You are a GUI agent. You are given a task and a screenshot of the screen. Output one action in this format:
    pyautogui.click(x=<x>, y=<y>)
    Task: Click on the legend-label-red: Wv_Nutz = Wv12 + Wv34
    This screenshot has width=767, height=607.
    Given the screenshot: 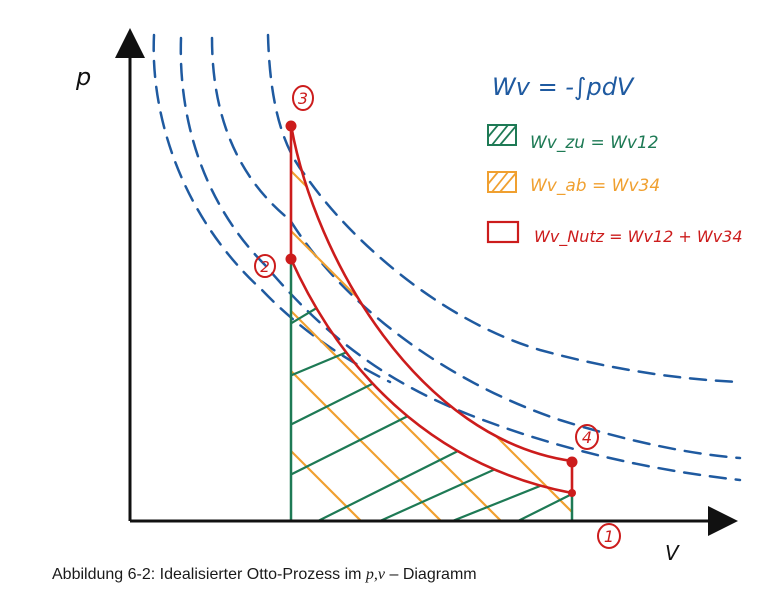 What is the action you would take?
    pyautogui.click(x=638, y=237)
    